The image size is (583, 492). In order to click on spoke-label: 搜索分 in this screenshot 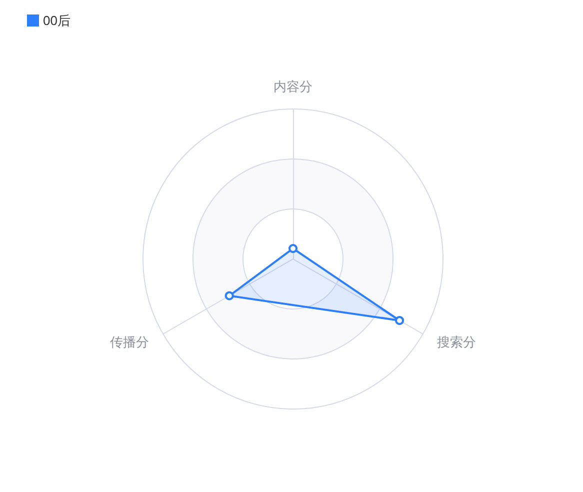, I will do `click(456, 342)`.